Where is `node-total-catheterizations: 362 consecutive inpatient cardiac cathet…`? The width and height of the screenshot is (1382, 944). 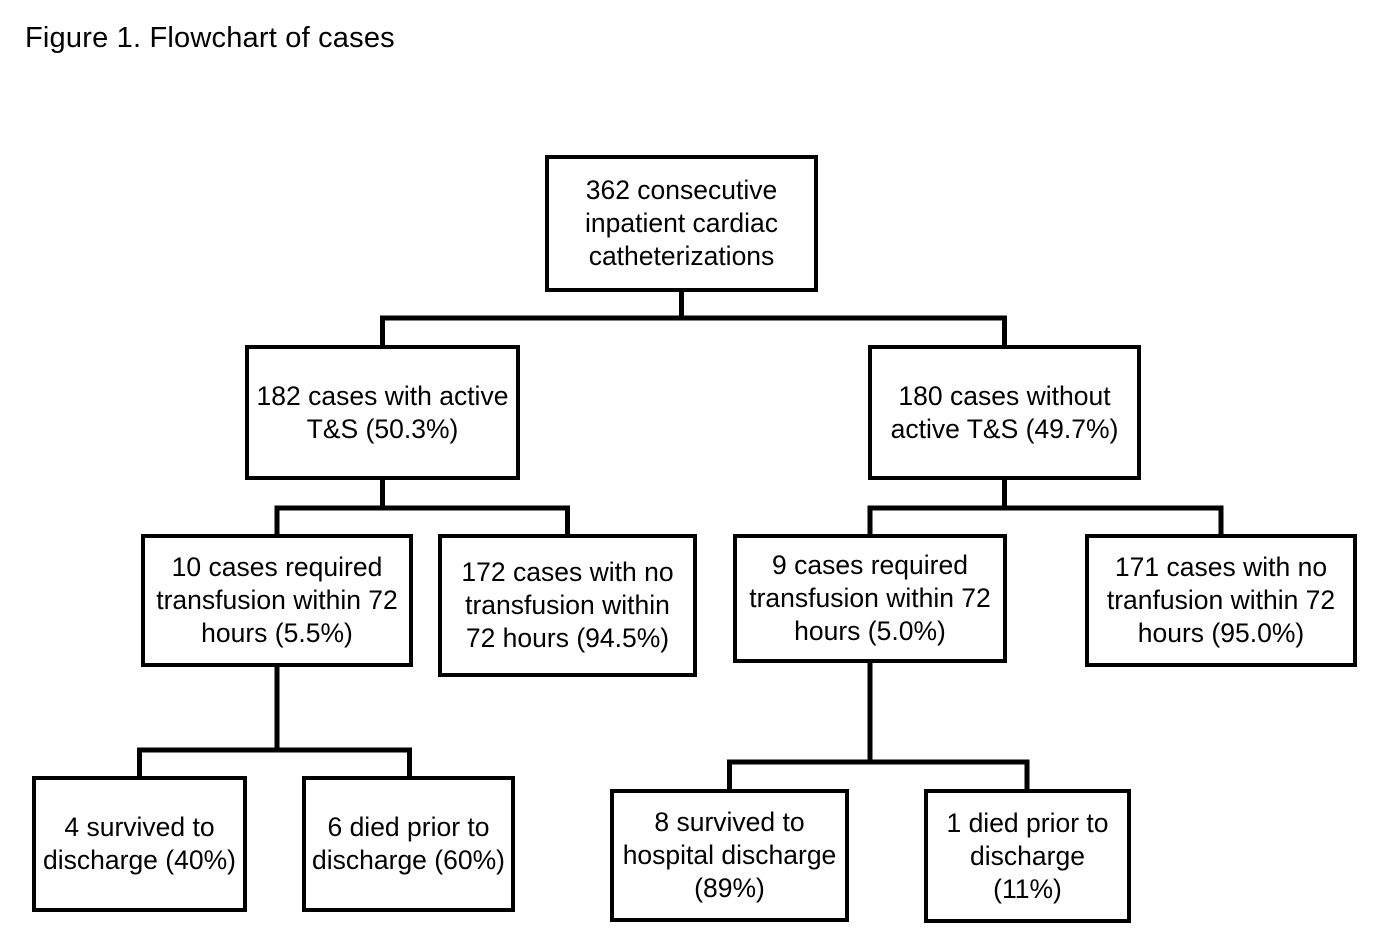 node-total-catheterizations: 362 consecutive inpatient cardiac cathet… is located at coordinates (681, 223).